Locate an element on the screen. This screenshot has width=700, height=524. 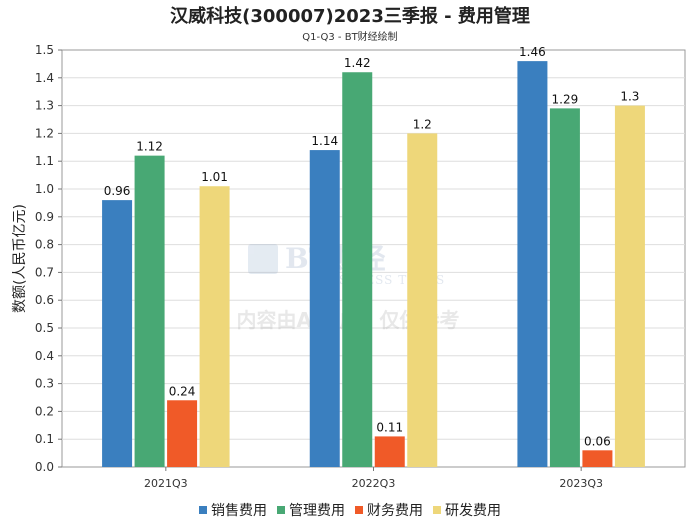
legend-item: 研发费用 is located at coordinates (467, 510).